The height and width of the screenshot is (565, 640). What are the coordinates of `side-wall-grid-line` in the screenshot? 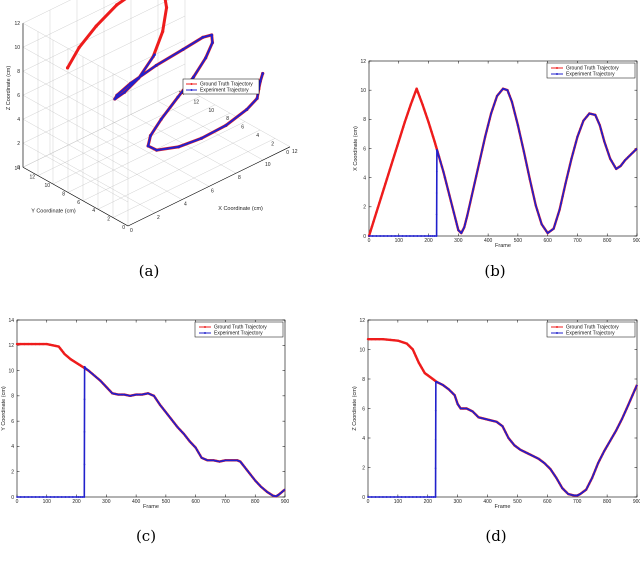 It's located at (75, 101).